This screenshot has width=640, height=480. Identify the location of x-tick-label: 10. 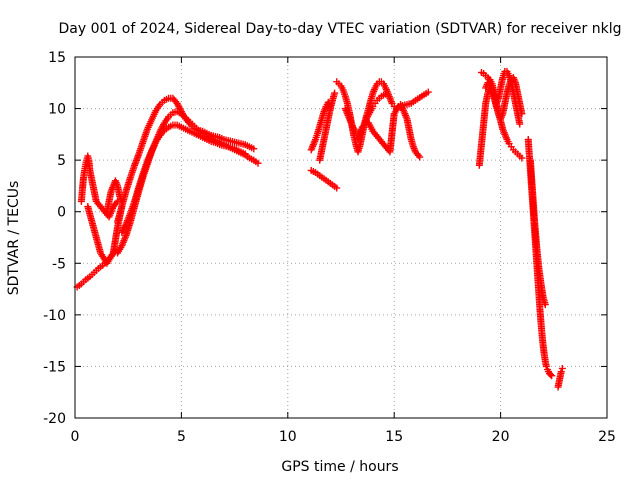
(288, 437).